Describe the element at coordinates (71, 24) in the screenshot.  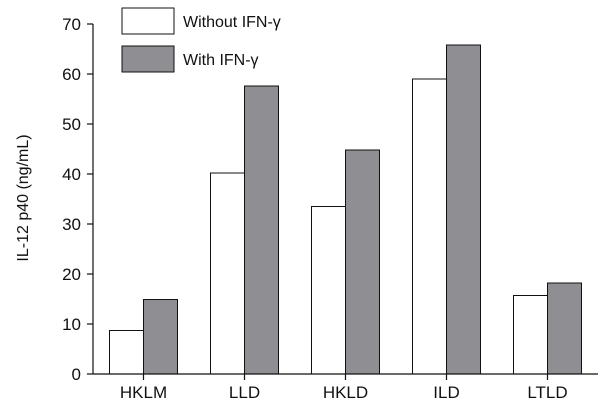
I see `y-tick-label: 70` at that location.